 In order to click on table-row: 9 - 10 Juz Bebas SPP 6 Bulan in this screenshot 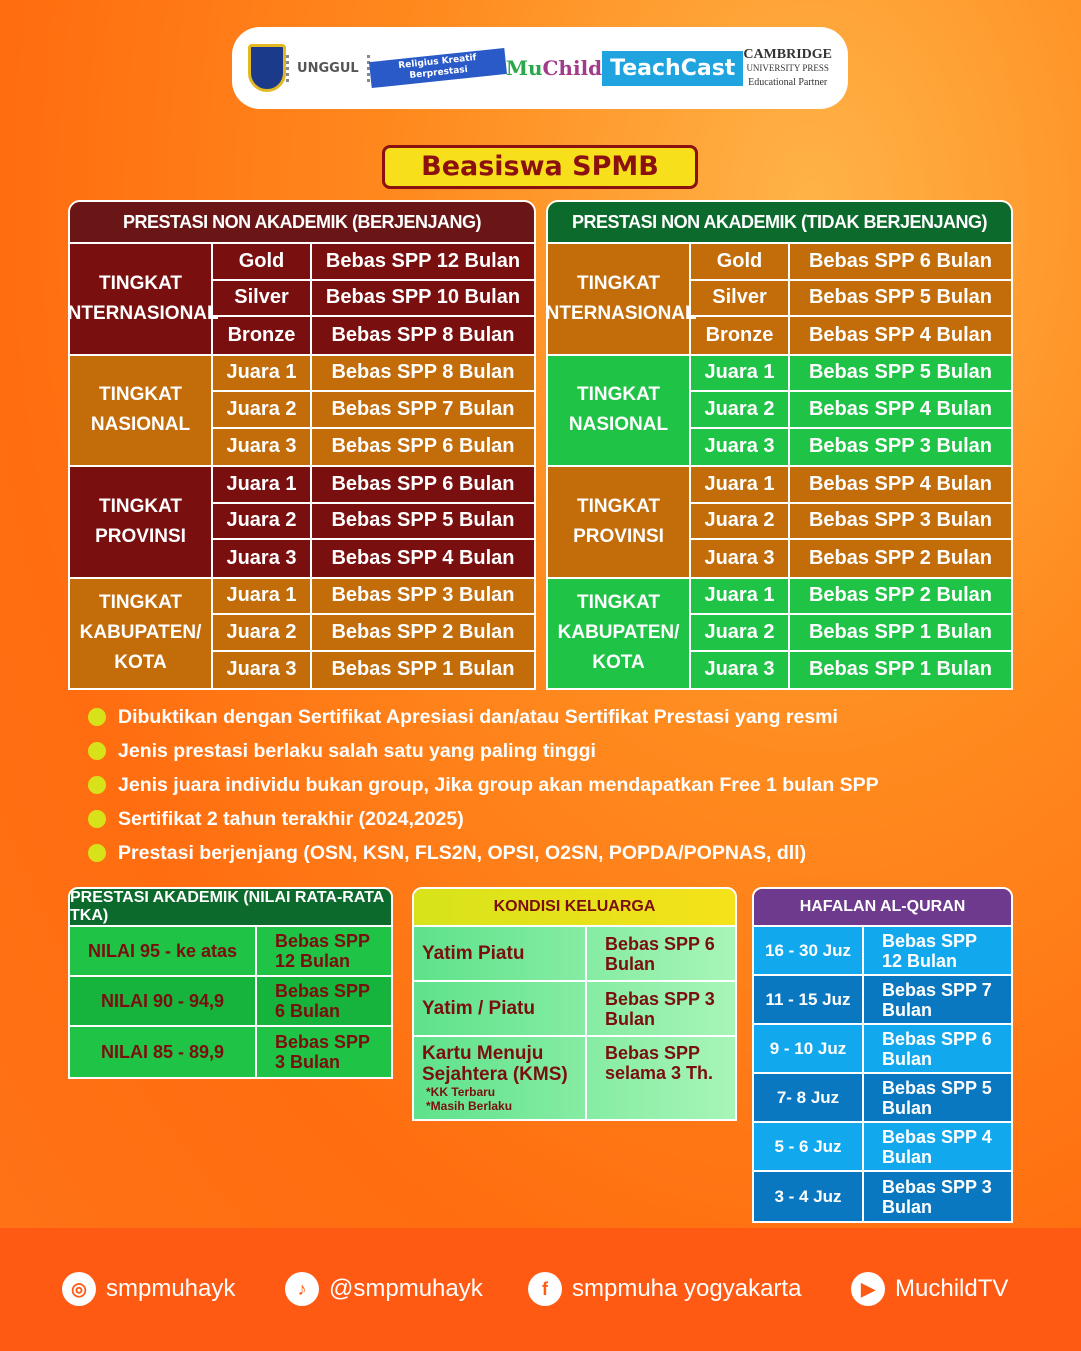, I will do `click(882, 1049)`.